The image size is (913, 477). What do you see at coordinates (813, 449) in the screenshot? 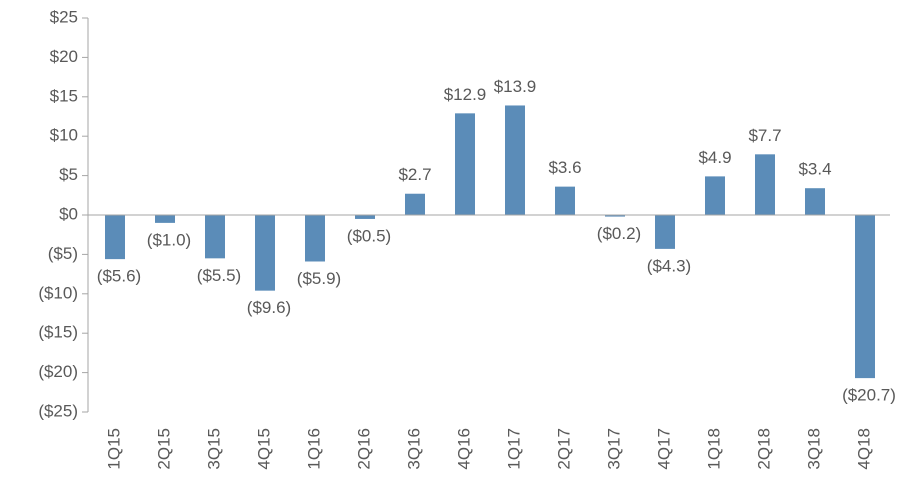
I see `x-tick-label: 3Q18` at bounding box center [813, 449].